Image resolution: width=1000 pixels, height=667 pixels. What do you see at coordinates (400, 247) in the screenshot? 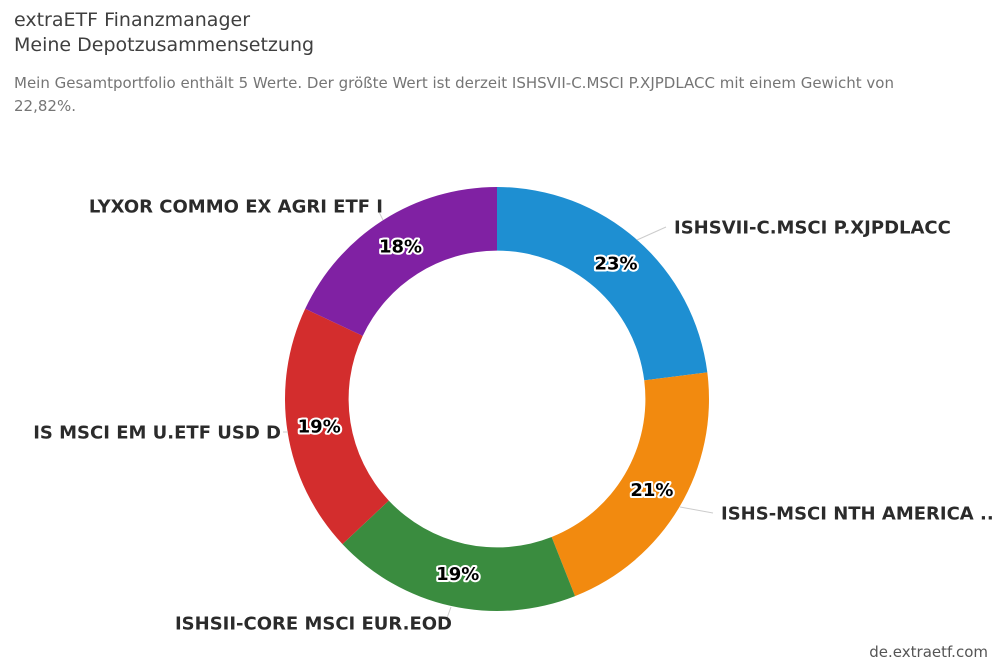
I see `slice-percent-label-4: 18%` at bounding box center [400, 247].